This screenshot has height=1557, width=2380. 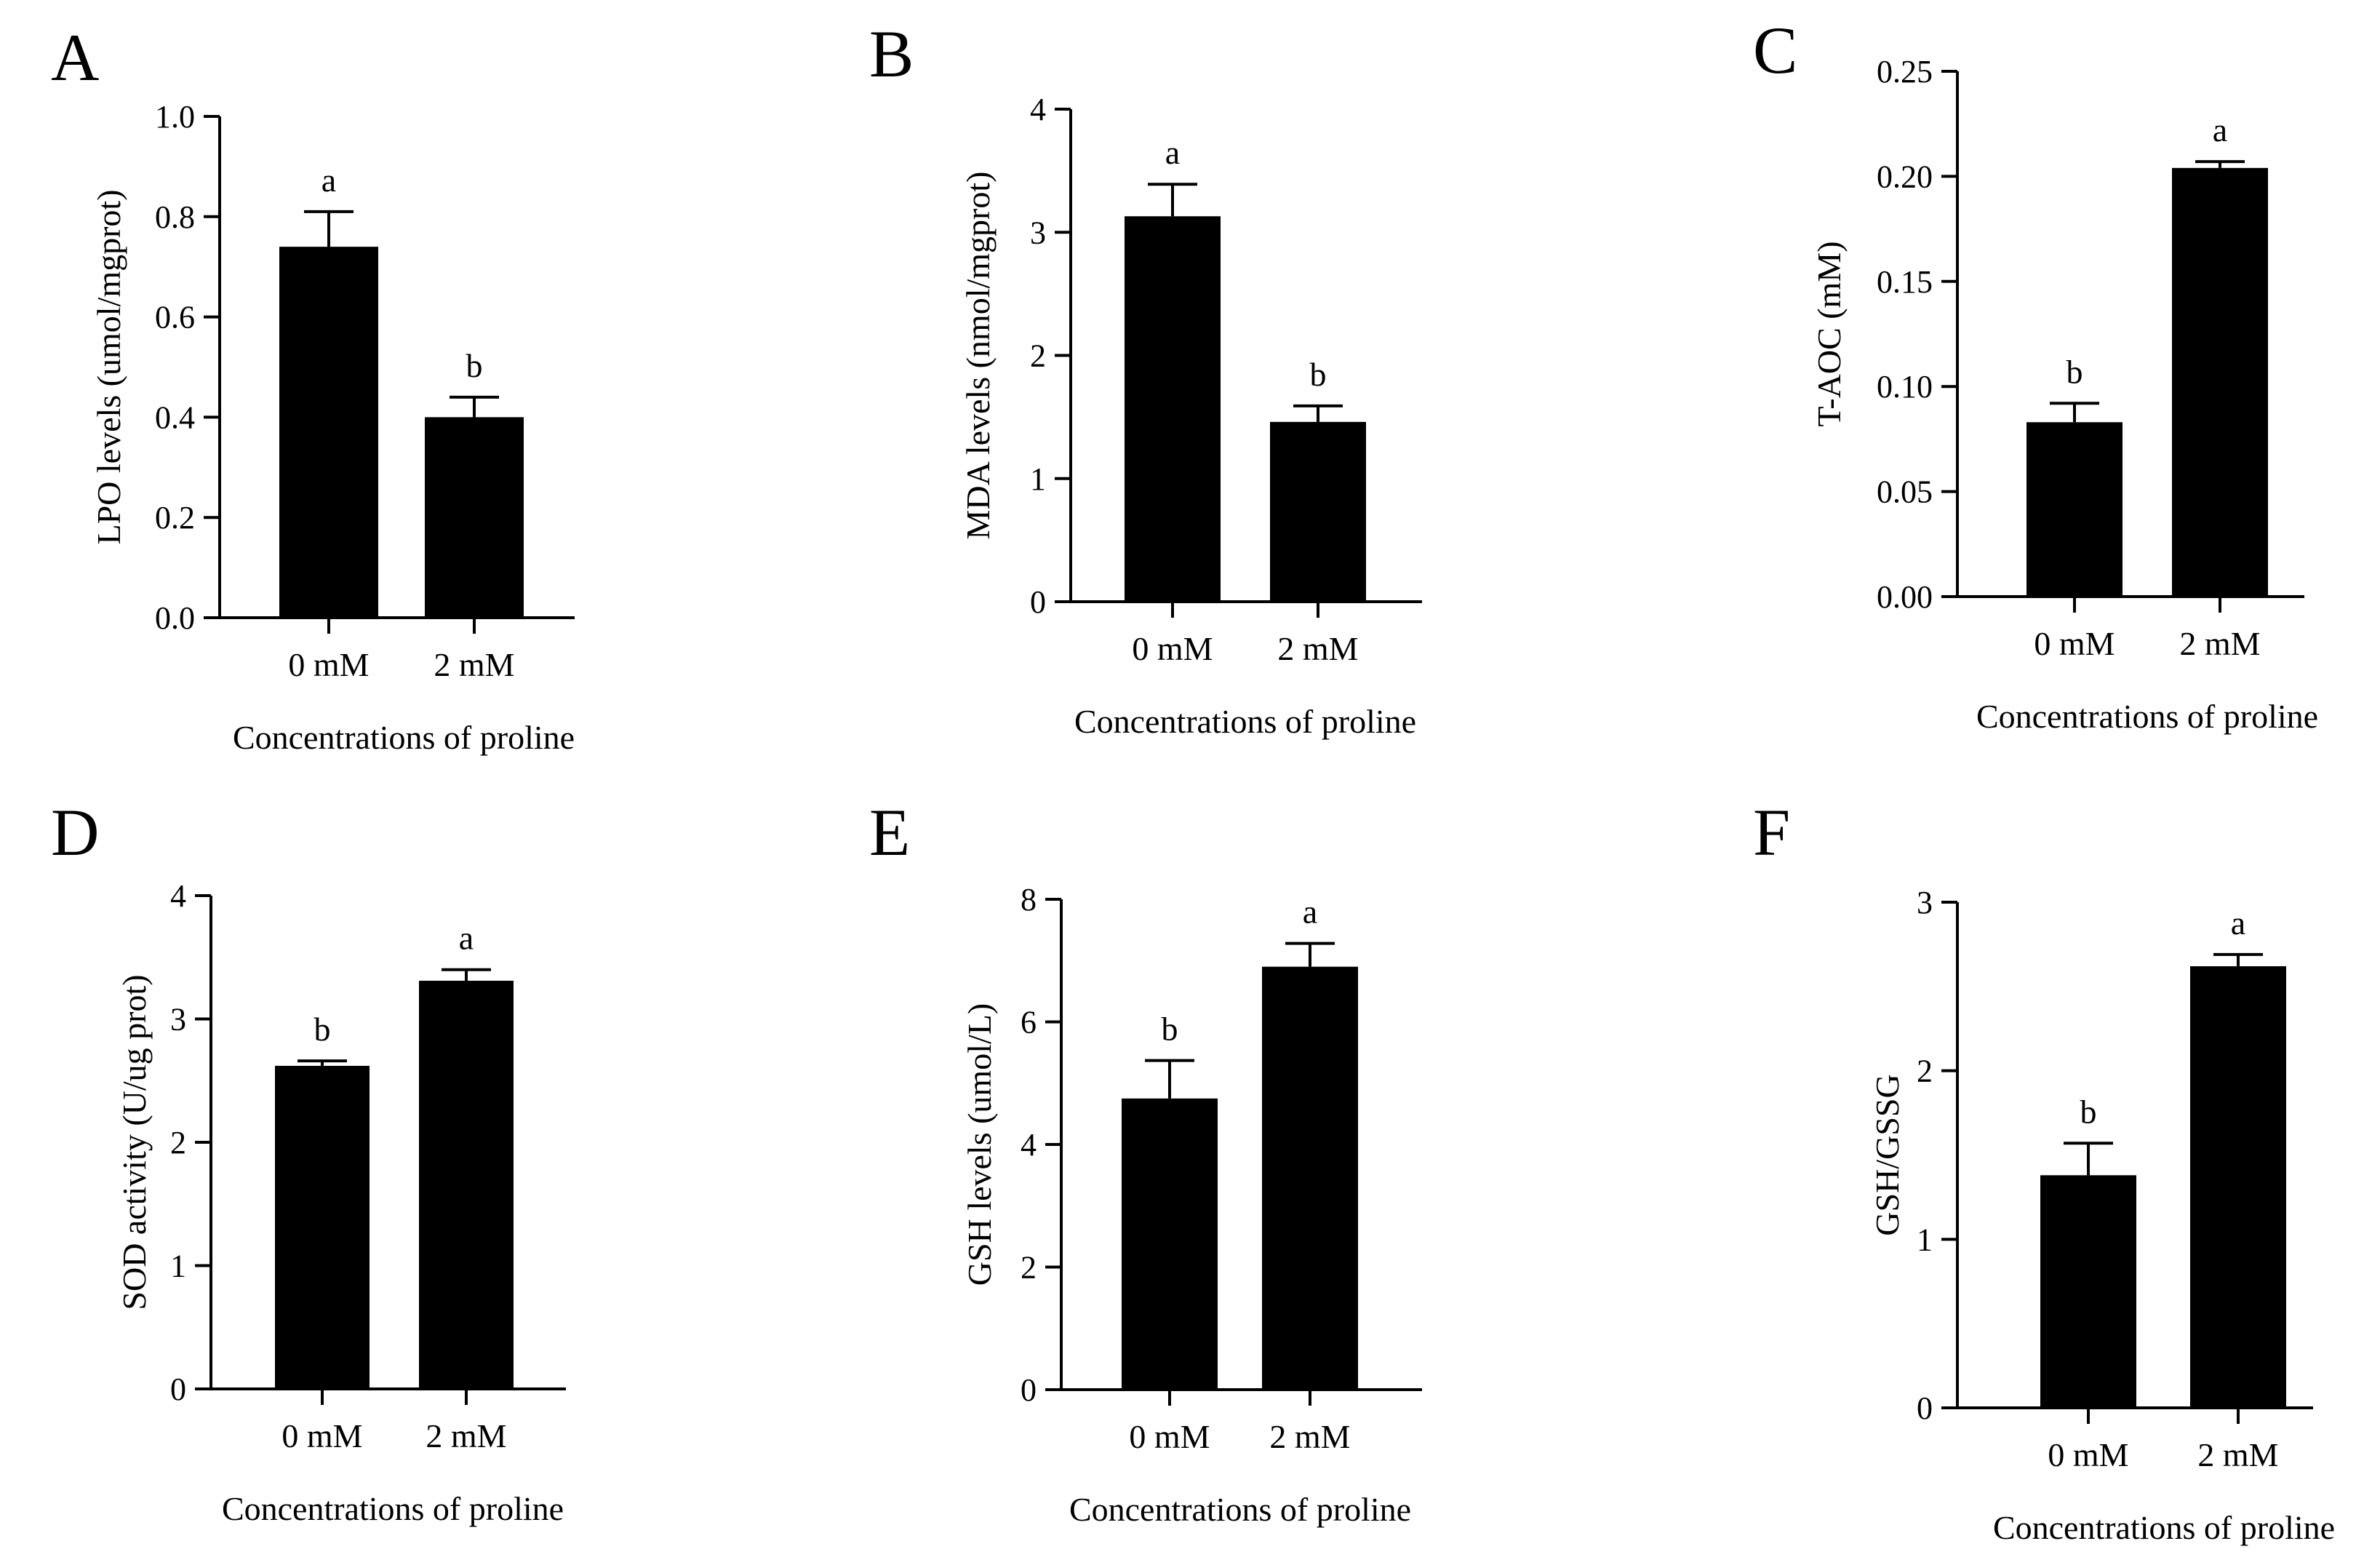 I want to click on y-tick-label: 0.4, so click(x=175, y=417).